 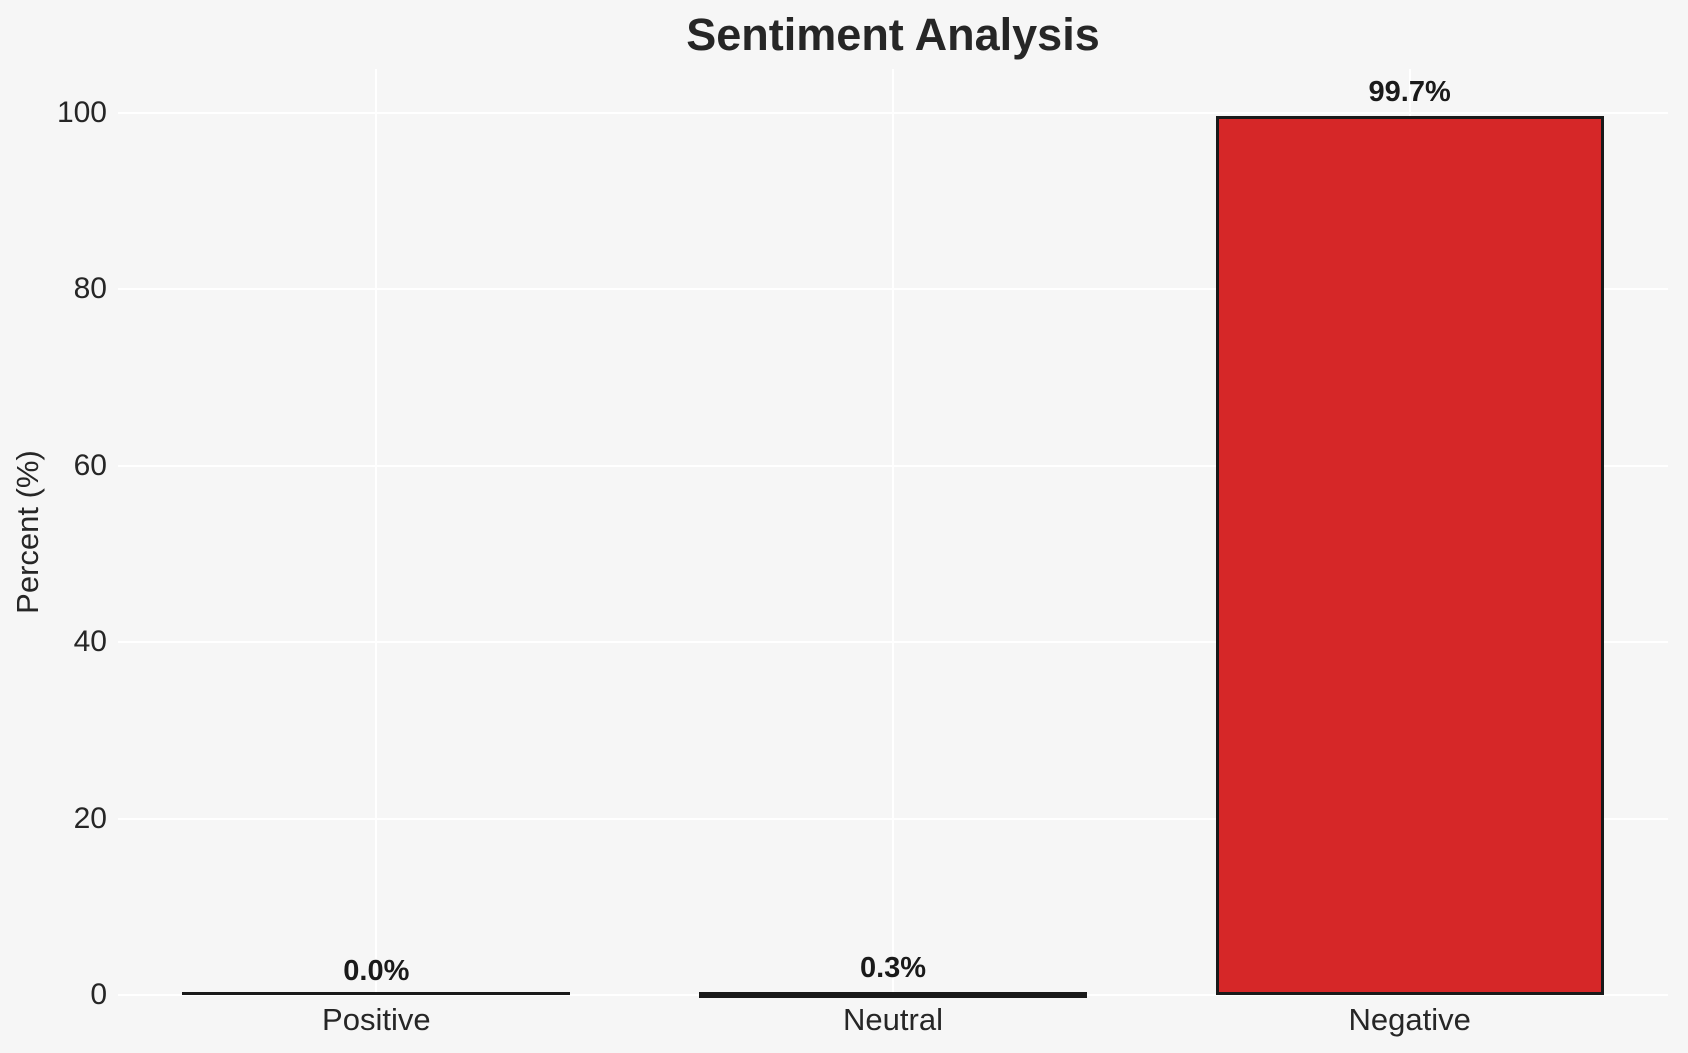 What do you see at coordinates (90, 465) in the screenshot?
I see `y-tick-label: 60` at bounding box center [90, 465].